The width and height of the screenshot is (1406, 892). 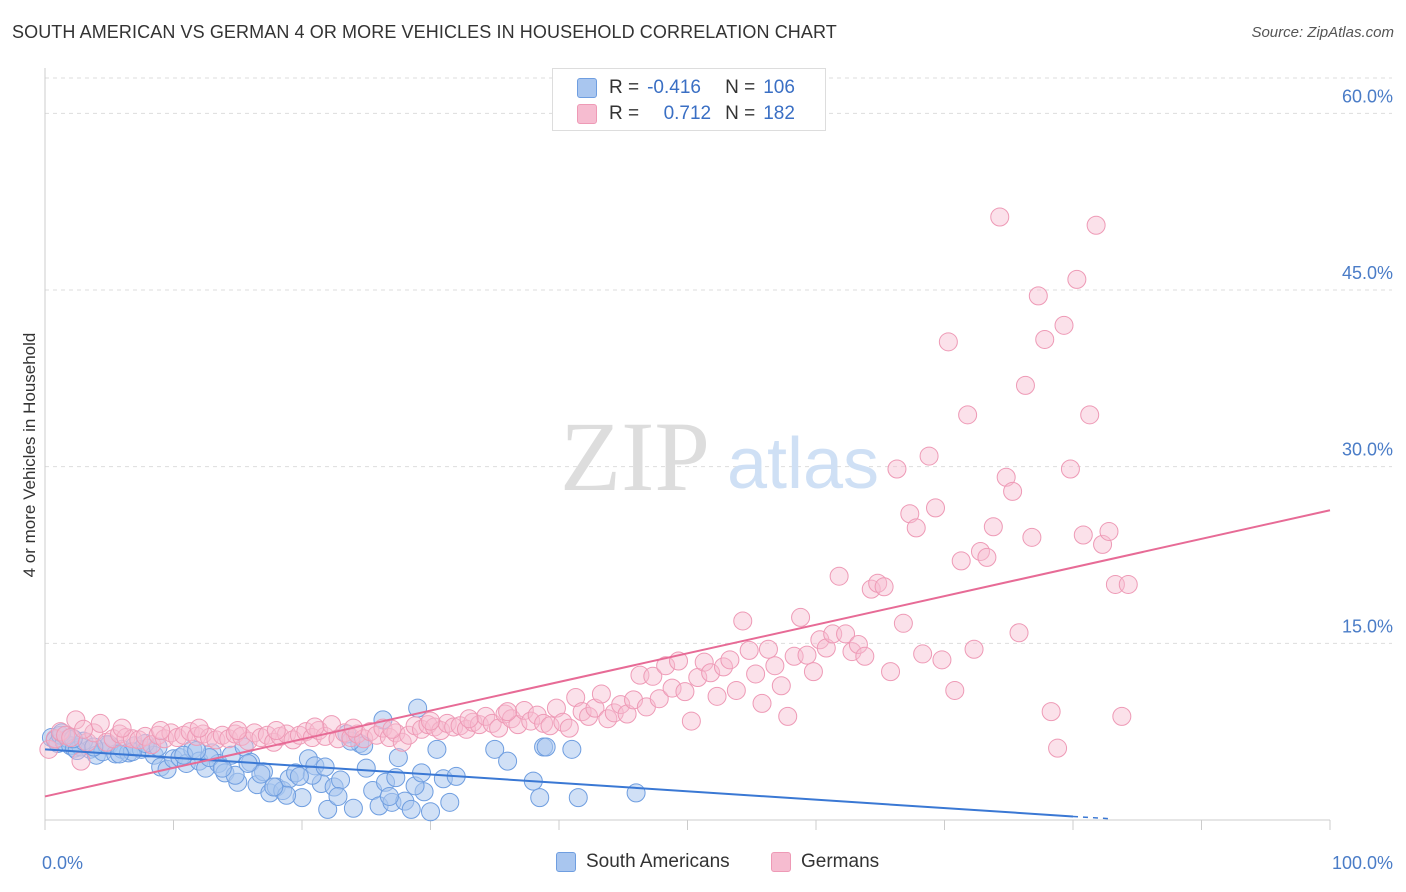 What do you see at coordinates (62, 863) in the screenshot?
I see `x-tick-label: 0.0%` at bounding box center [62, 863].